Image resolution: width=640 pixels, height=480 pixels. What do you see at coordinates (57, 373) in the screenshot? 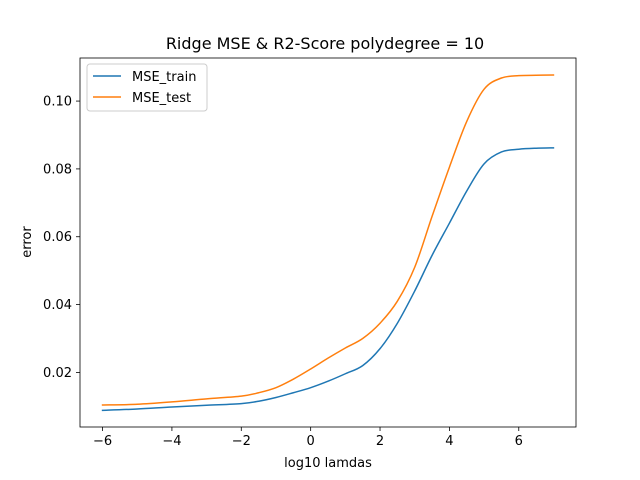
I see `y-tick-label: 0.02` at bounding box center [57, 373].